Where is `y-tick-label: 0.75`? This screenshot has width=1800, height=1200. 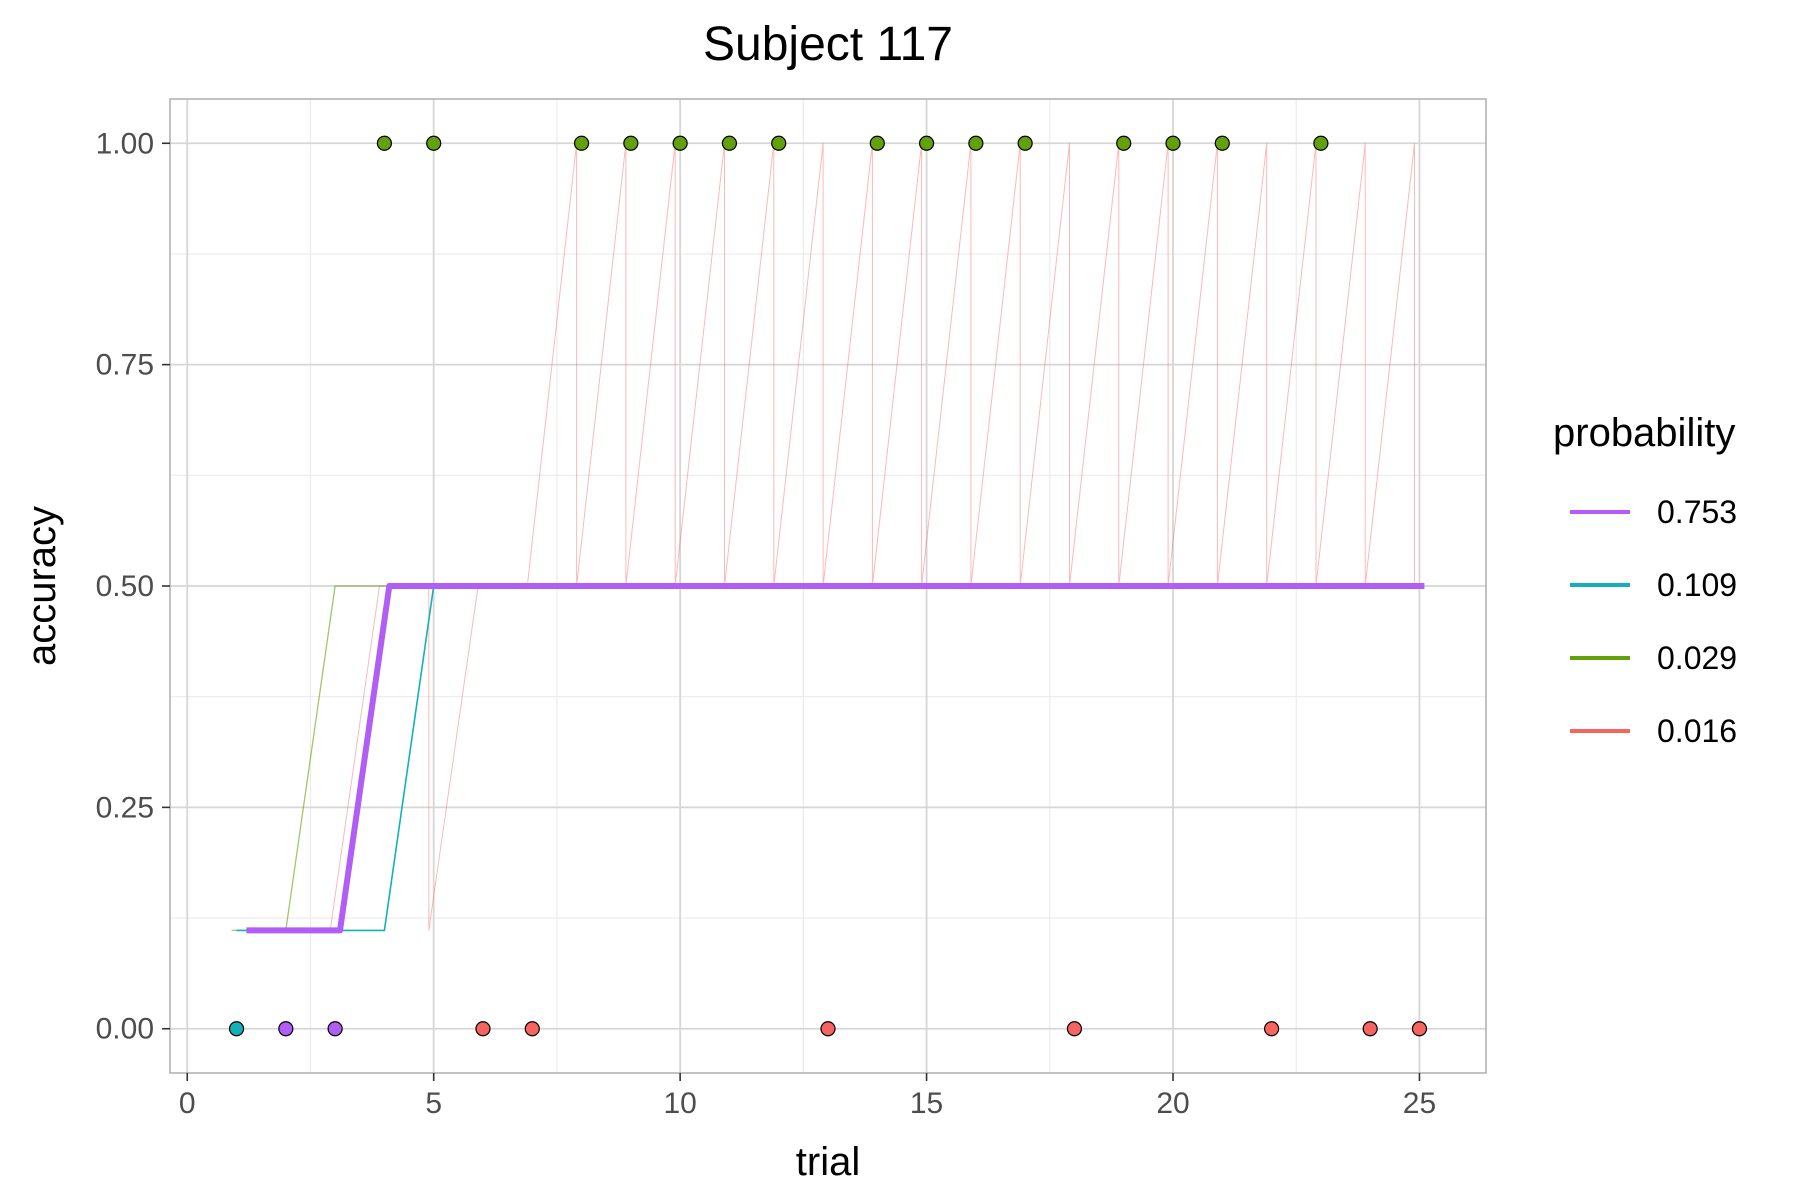
y-tick-label: 0.75 is located at coordinates (125, 365).